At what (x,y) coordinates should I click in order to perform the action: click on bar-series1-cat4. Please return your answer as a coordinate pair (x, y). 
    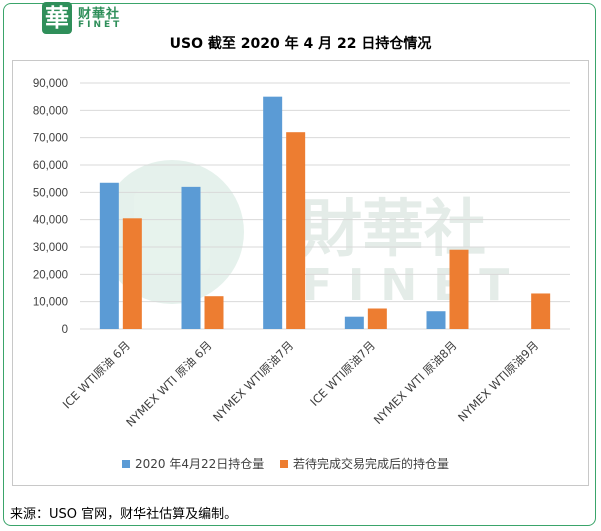
    Looking at the image, I should click on (354, 322).